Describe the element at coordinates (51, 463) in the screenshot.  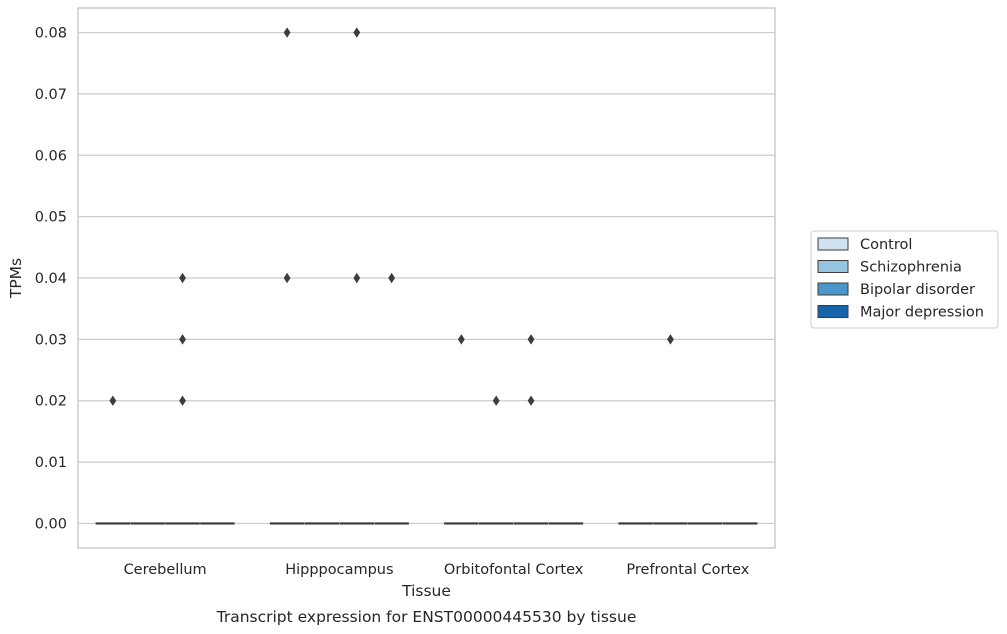
I see `y-tick-label: 0.01` at that location.